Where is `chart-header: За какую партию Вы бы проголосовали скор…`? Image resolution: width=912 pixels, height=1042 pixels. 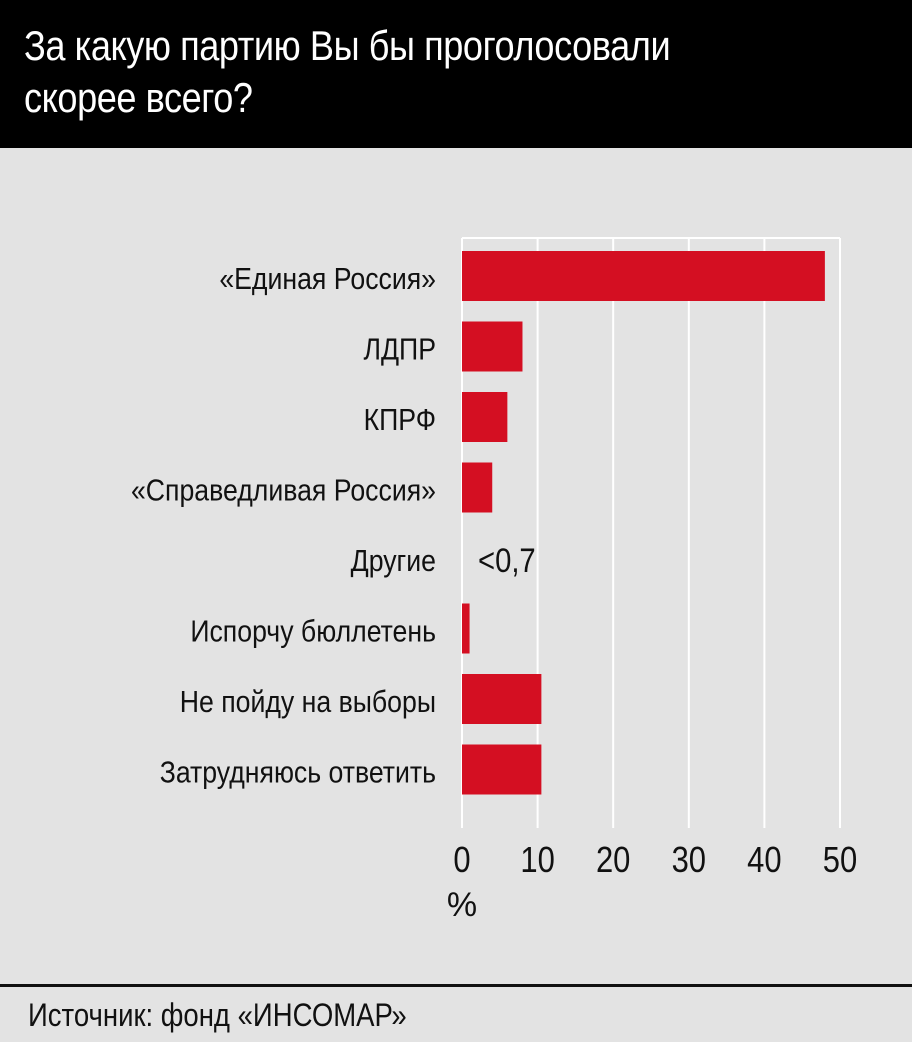
chart-header: За какую партию Вы бы проголосовали скор… is located at coordinates (456, 74).